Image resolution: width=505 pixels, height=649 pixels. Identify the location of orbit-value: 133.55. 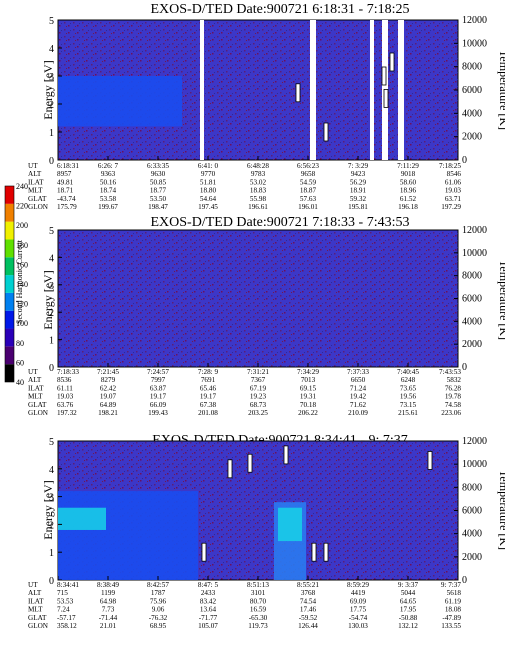
(451, 626).